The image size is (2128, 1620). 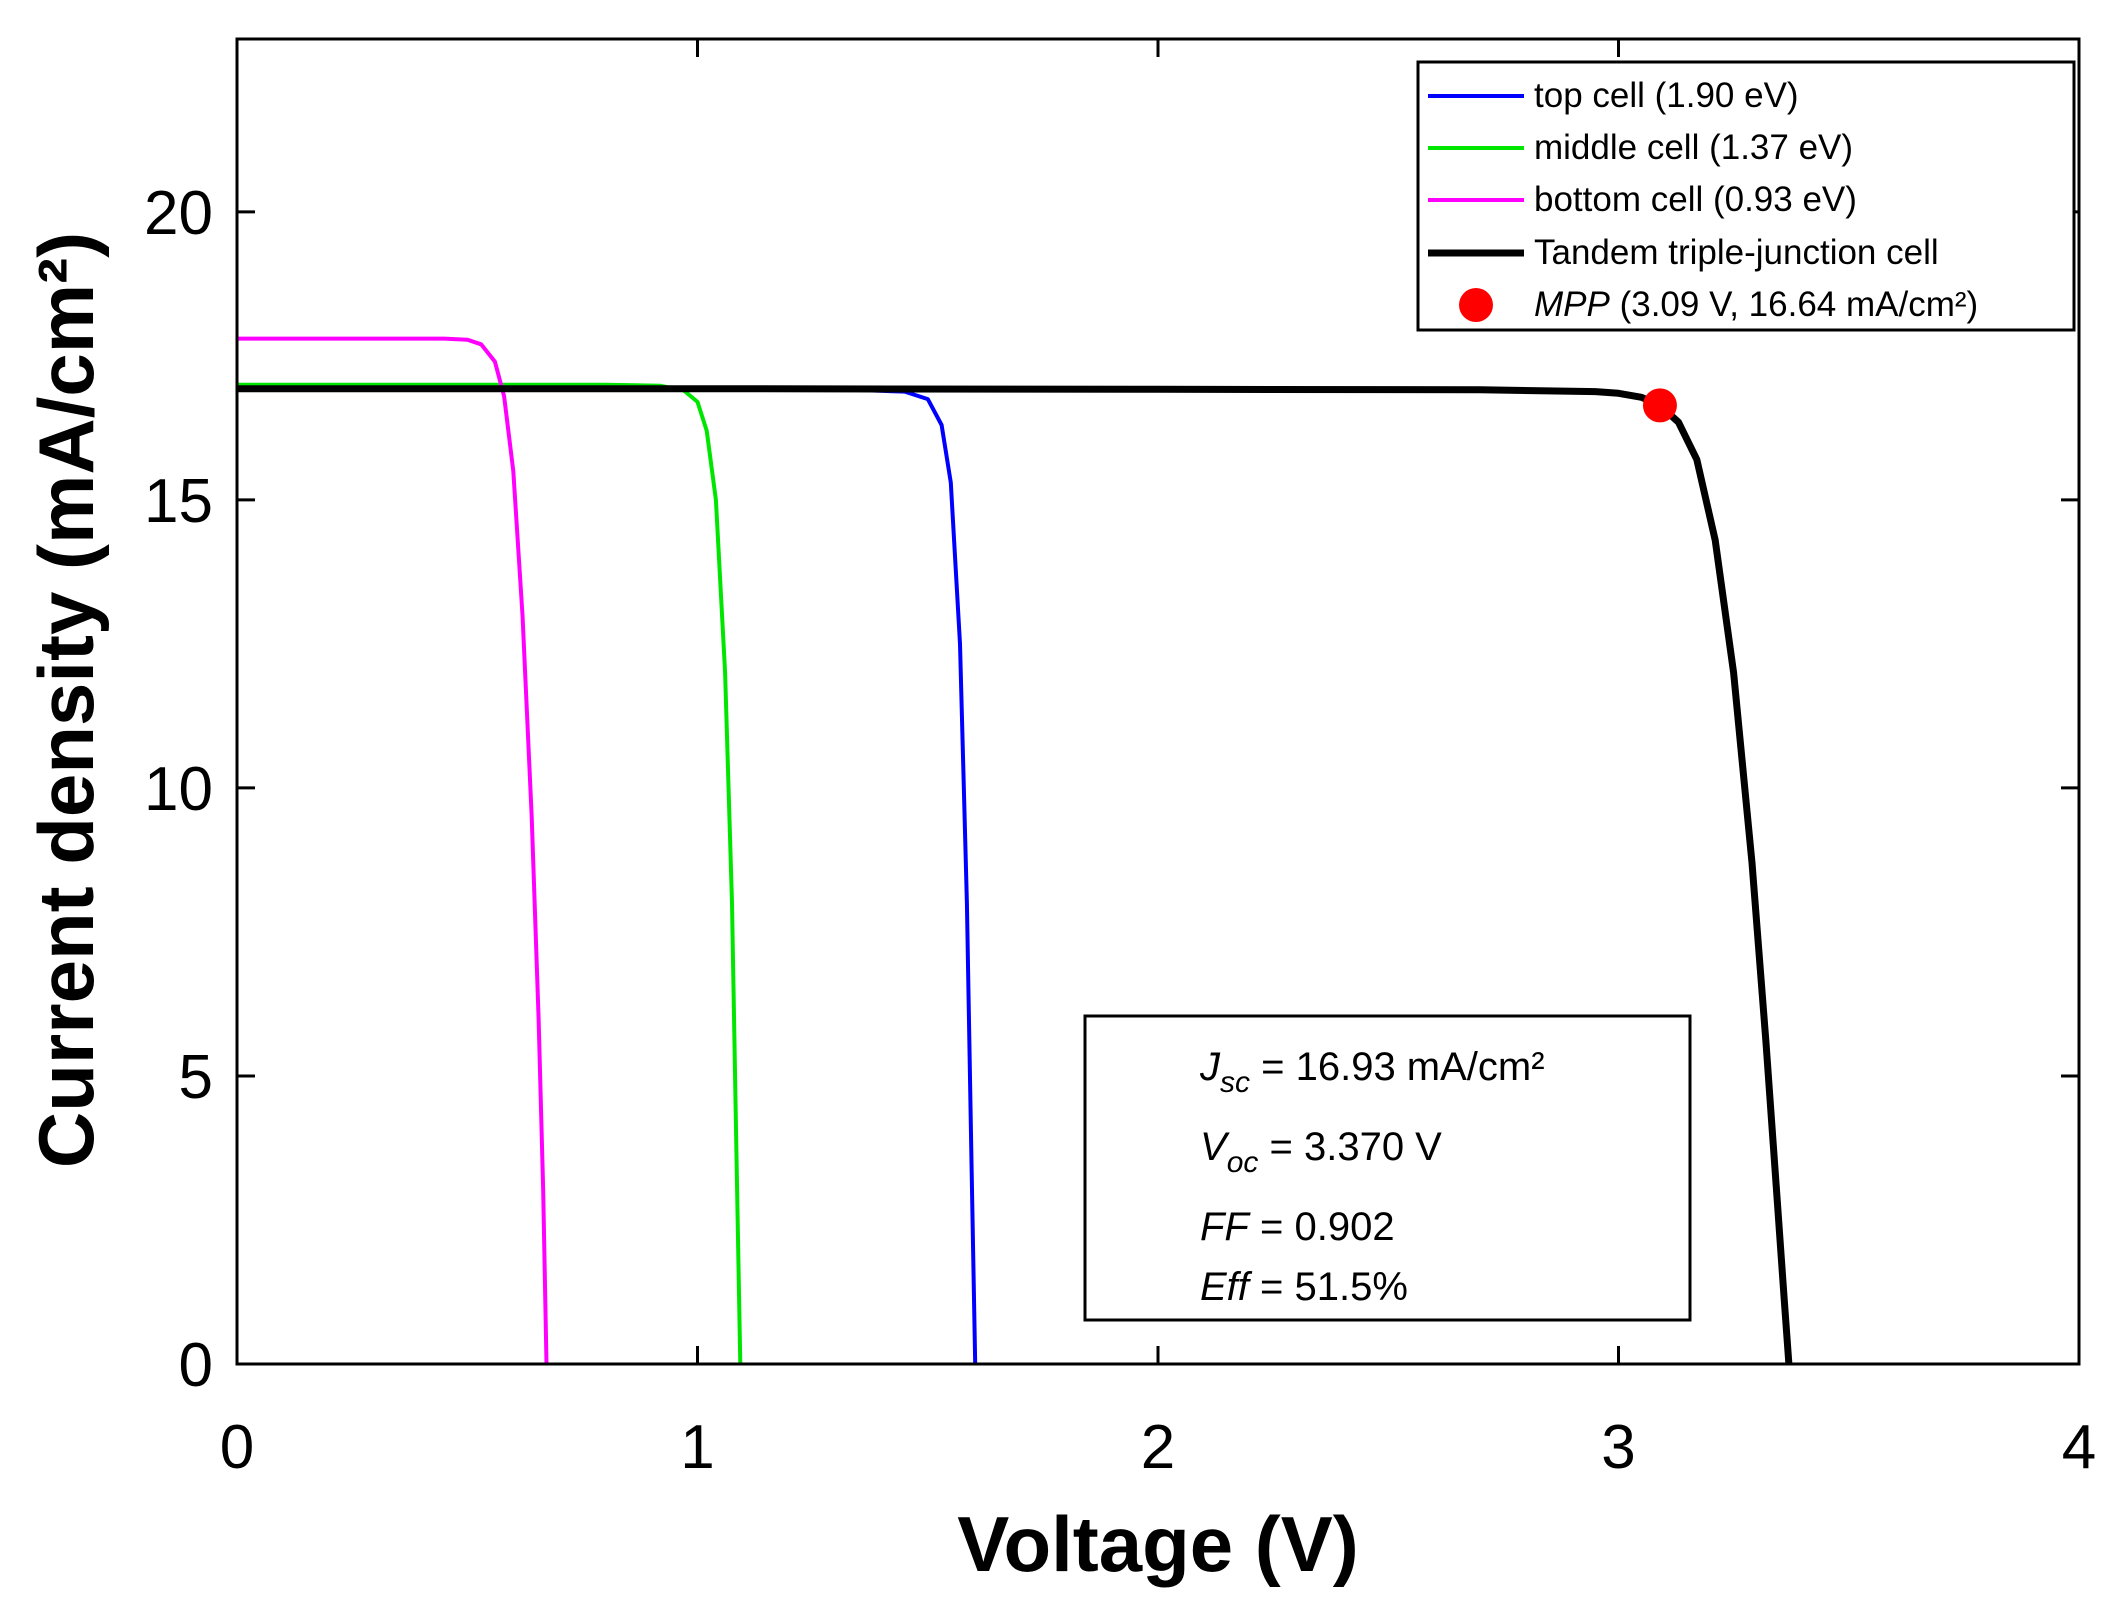 What do you see at coordinates (697, 1447) in the screenshot?
I see `x-tick-label: 1` at bounding box center [697, 1447].